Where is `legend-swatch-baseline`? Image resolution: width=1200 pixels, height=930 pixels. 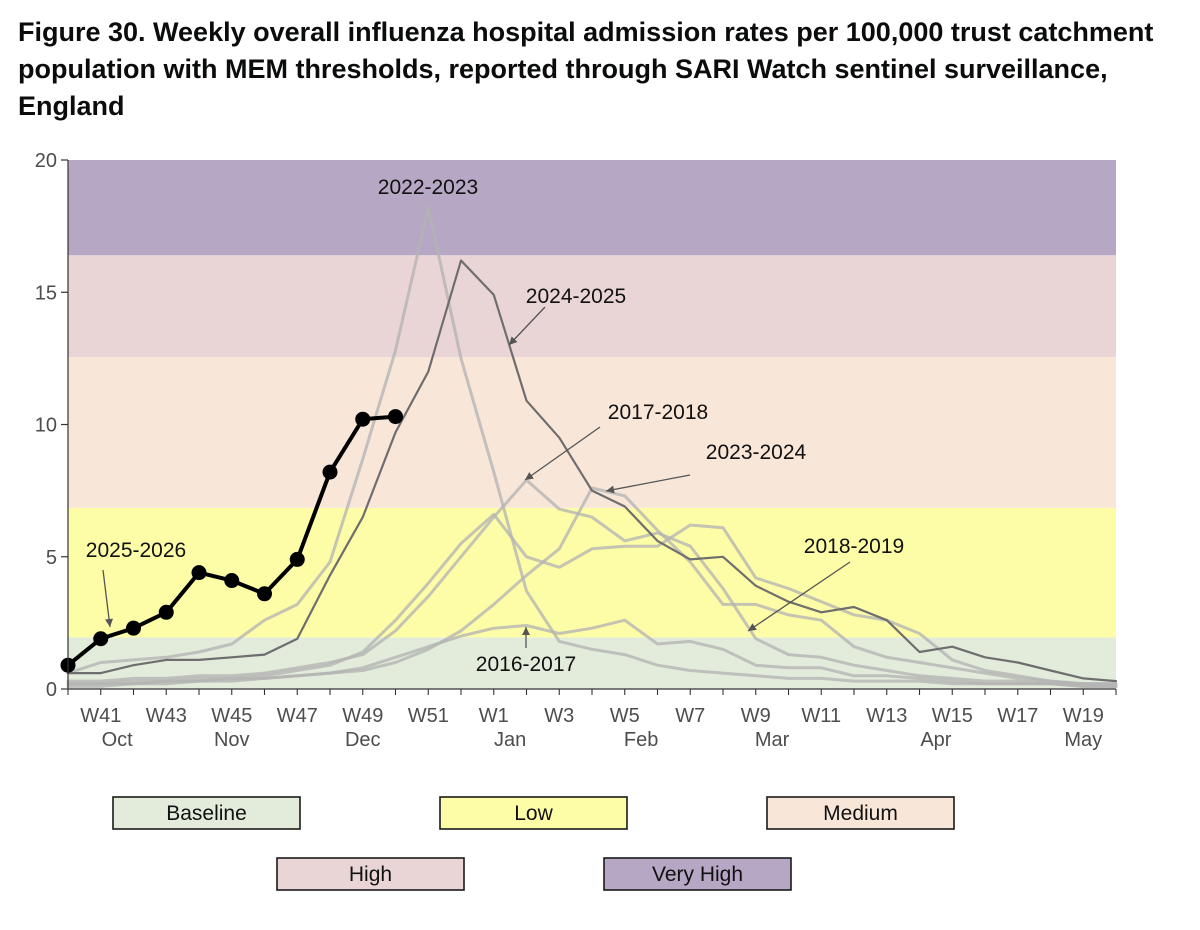 legend-swatch-baseline is located at coordinates (206, 813).